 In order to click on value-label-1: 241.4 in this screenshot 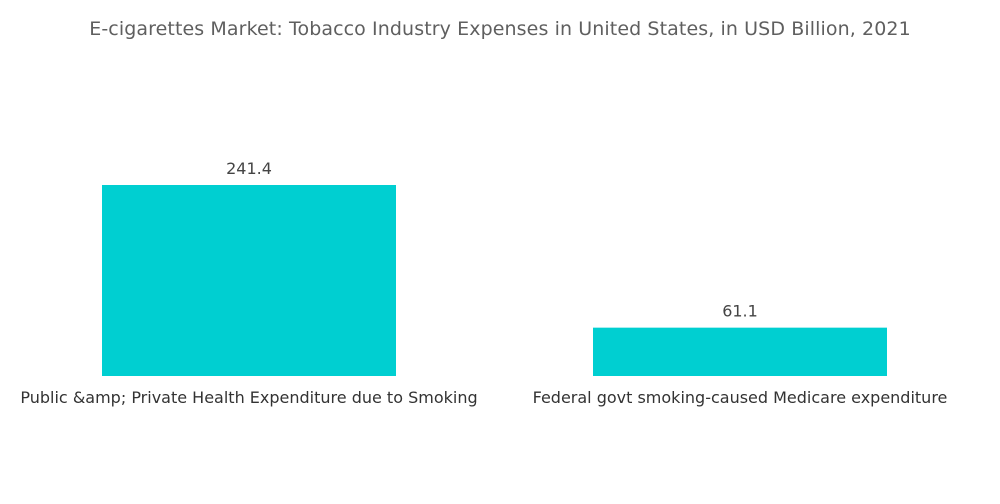, I will do `click(249, 168)`.